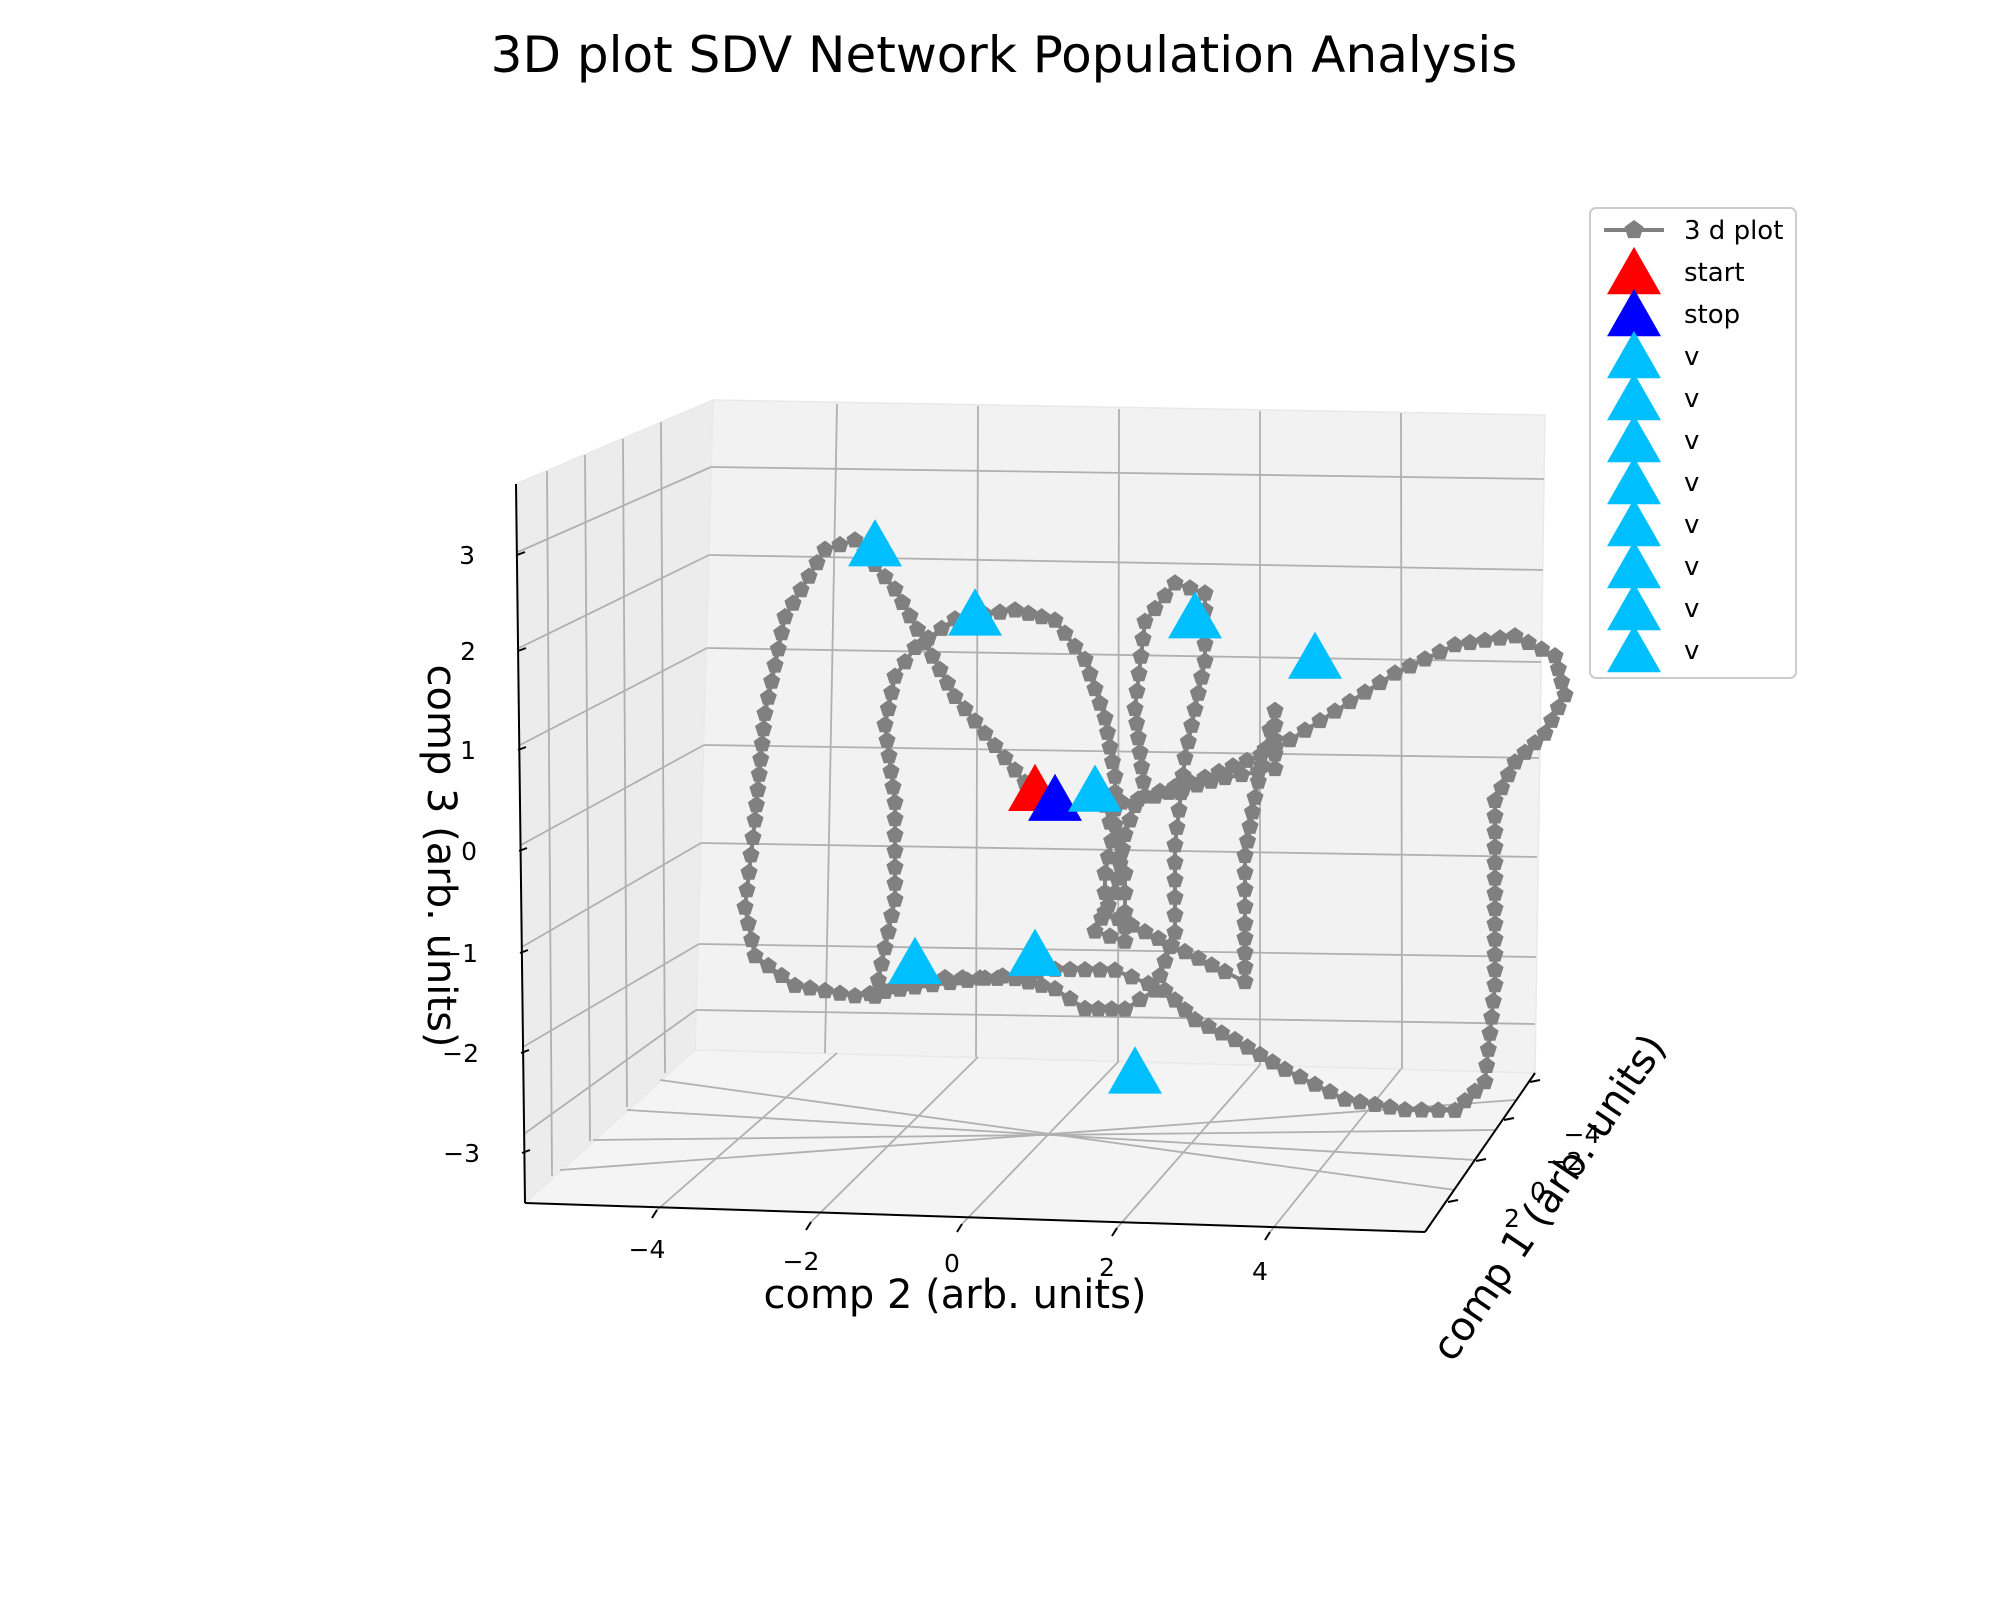 The width and height of the screenshot is (2000, 1600). Describe the element at coordinates (1634, 229) in the screenshot. I see `legend-pentagon-swatch` at that location.